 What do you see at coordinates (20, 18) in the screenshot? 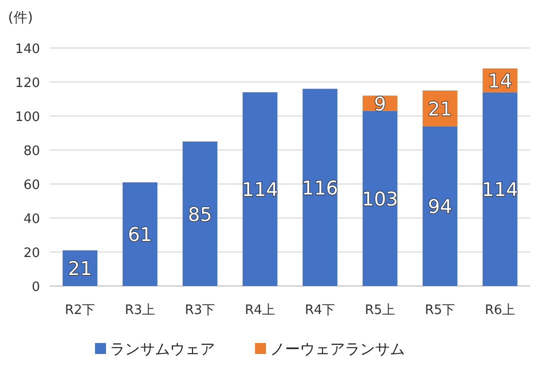
I see `y-axis-title: (件)` at bounding box center [20, 18].